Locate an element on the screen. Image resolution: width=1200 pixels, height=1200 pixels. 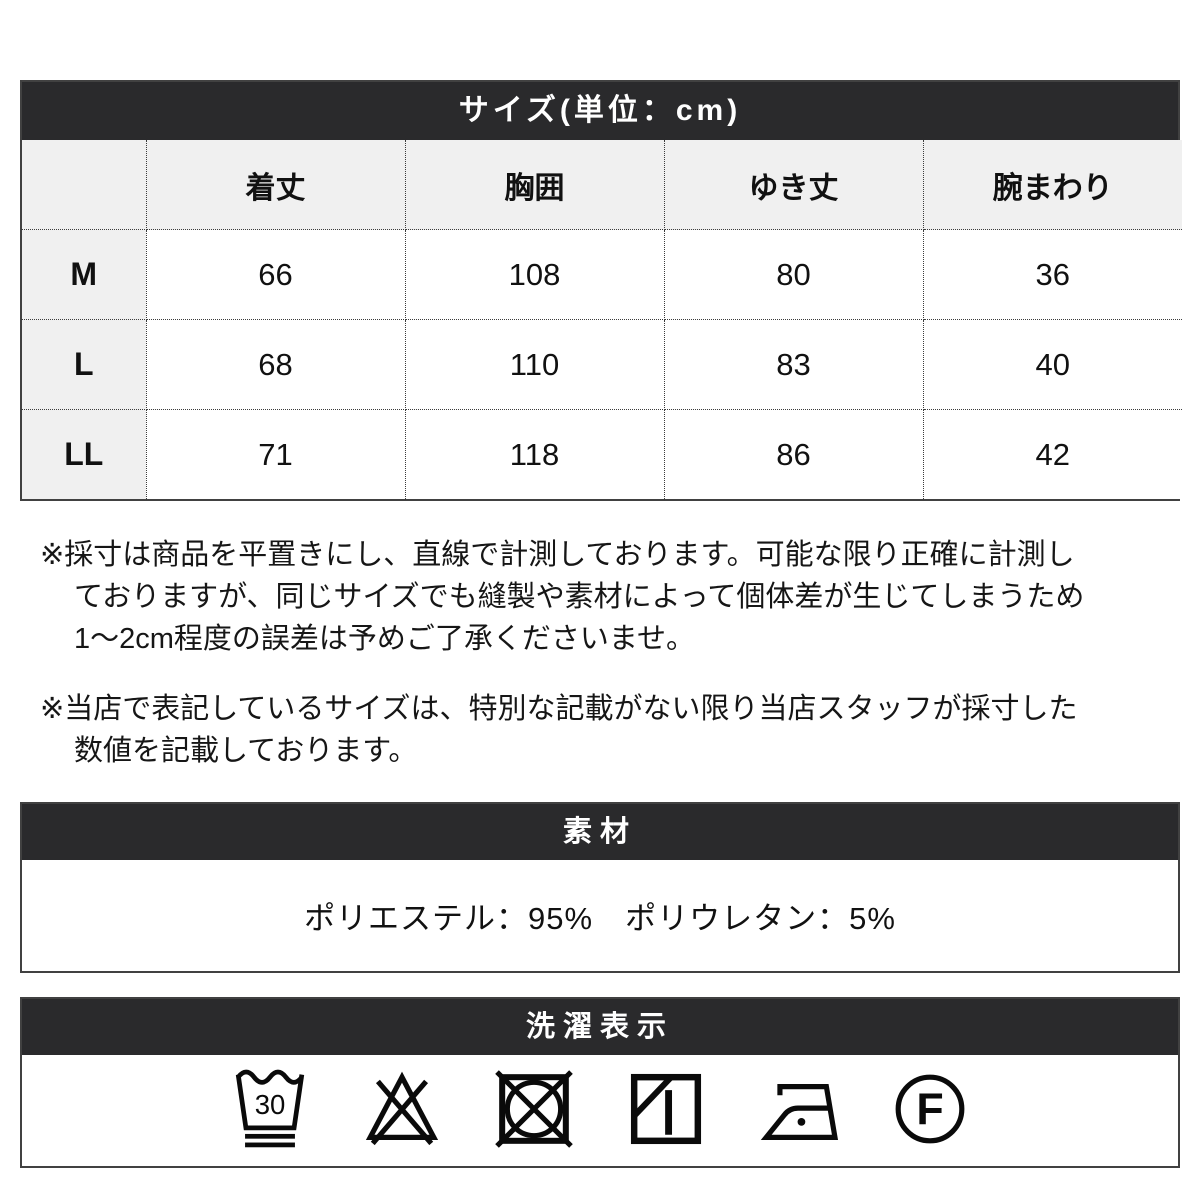
size-label: M is located at coordinates (84, 274).